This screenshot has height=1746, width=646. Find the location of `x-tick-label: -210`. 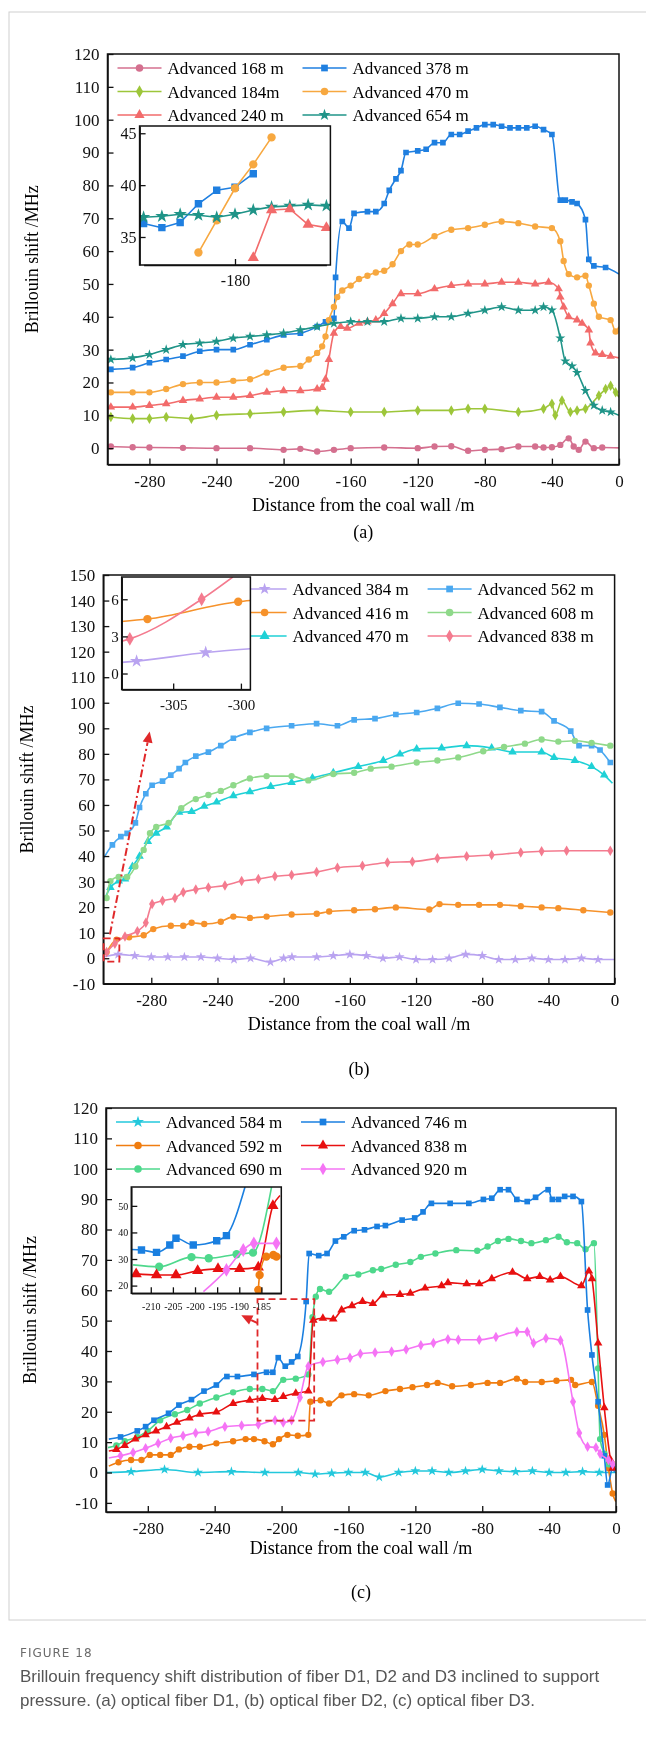

x-tick-label: -210 is located at coordinates (151, 1307).